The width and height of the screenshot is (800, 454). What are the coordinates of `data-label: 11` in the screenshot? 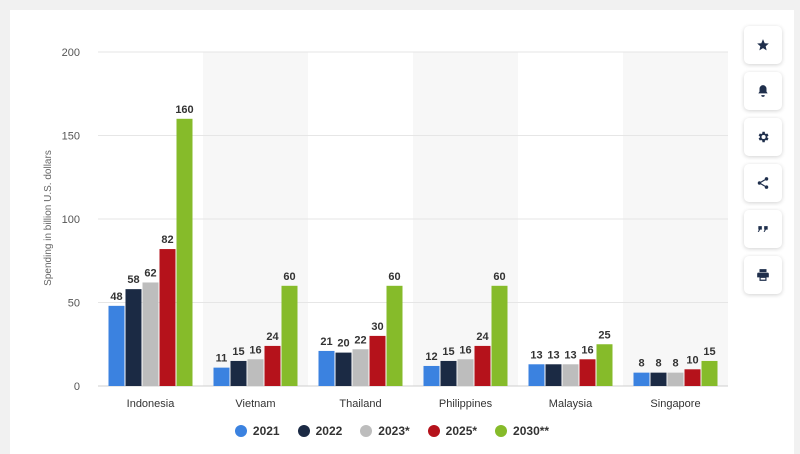 It's located at (222, 359).